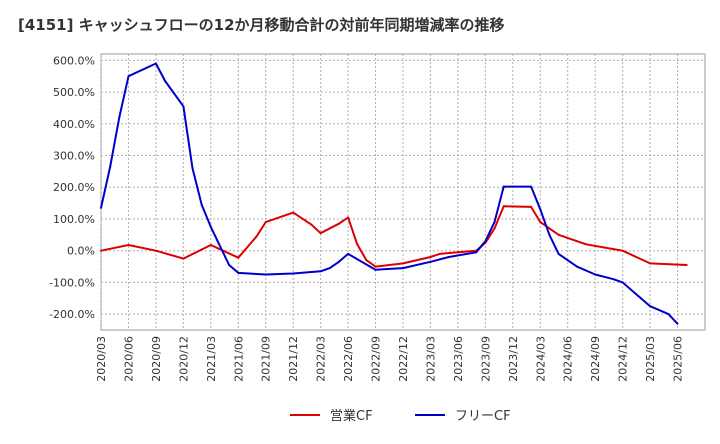 The height and width of the screenshot is (444, 720). I want to click on x-tick-label: 2020/12, so click(183, 359).